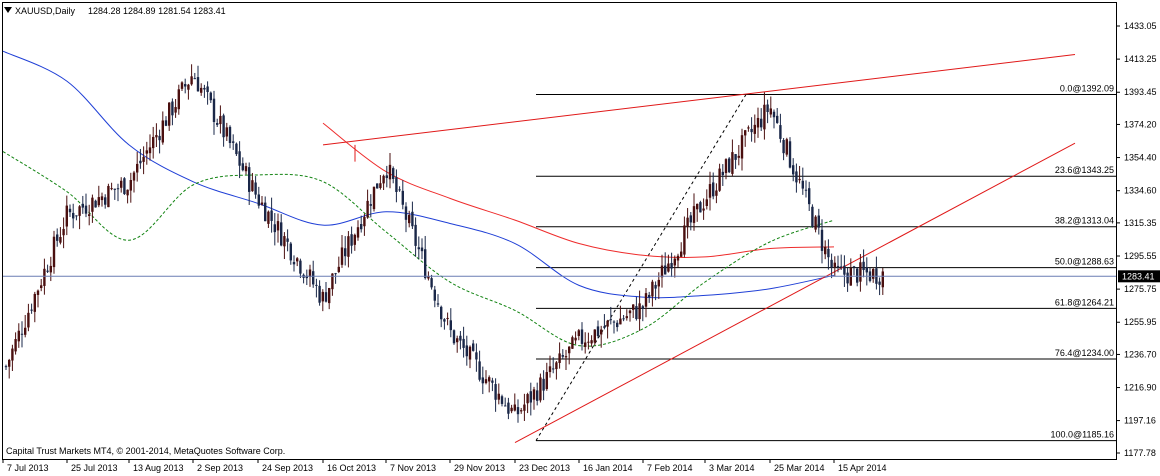 The width and height of the screenshot is (1160, 476). What do you see at coordinates (94, 468) in the screenshot?
I see `x-tick-label: 25 Jul 2013` at bounding box center [94, 468].